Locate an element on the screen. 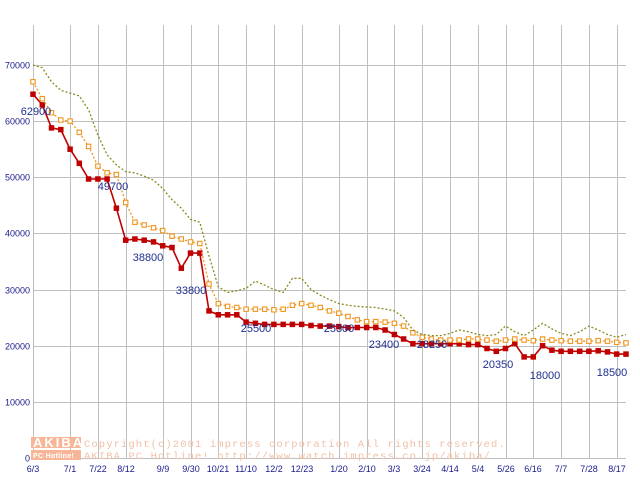 The width and height of the screenshot is (640, 480). x-tick-label: 10/21 is located at coordinates (218, 469).